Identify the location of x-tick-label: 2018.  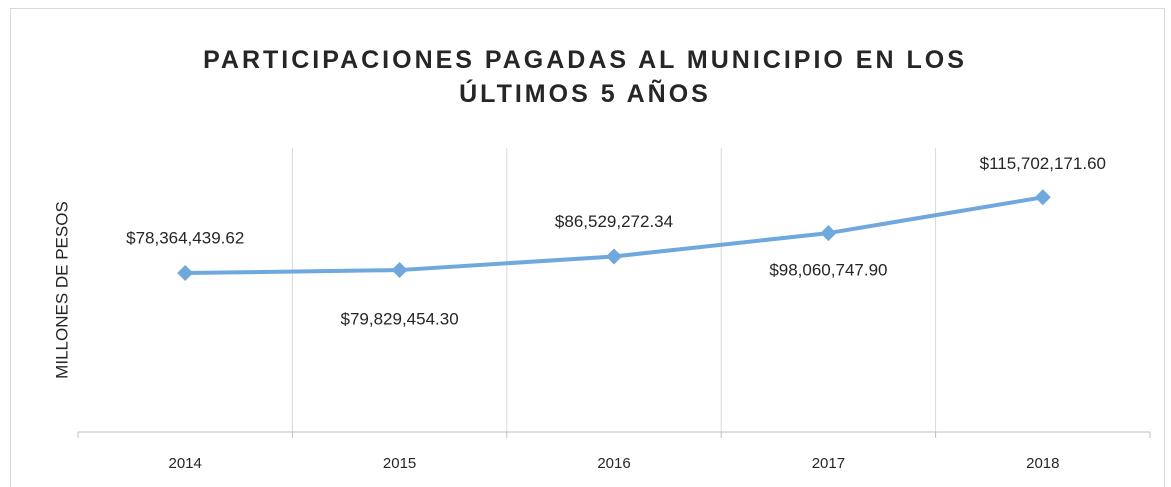
(1042, 463).